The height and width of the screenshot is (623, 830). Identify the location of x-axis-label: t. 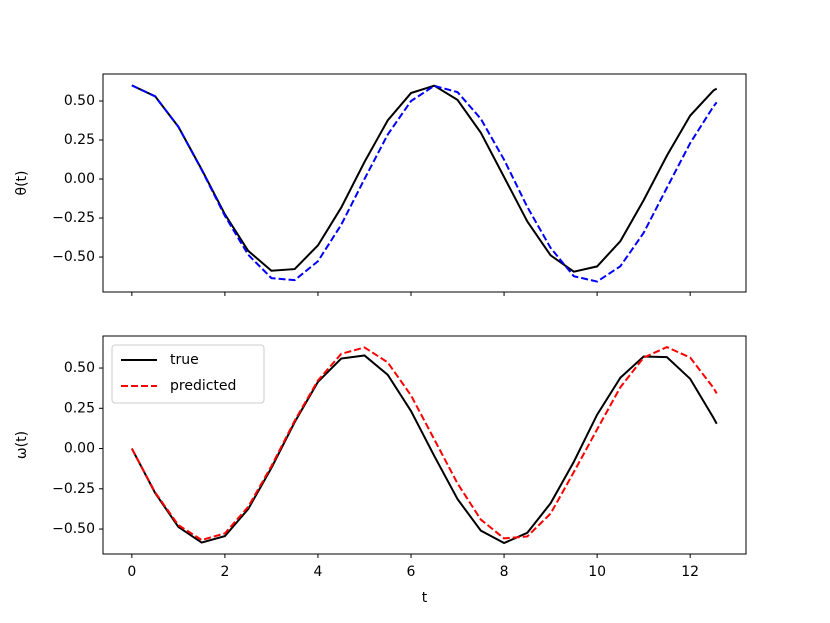
(425, 598).